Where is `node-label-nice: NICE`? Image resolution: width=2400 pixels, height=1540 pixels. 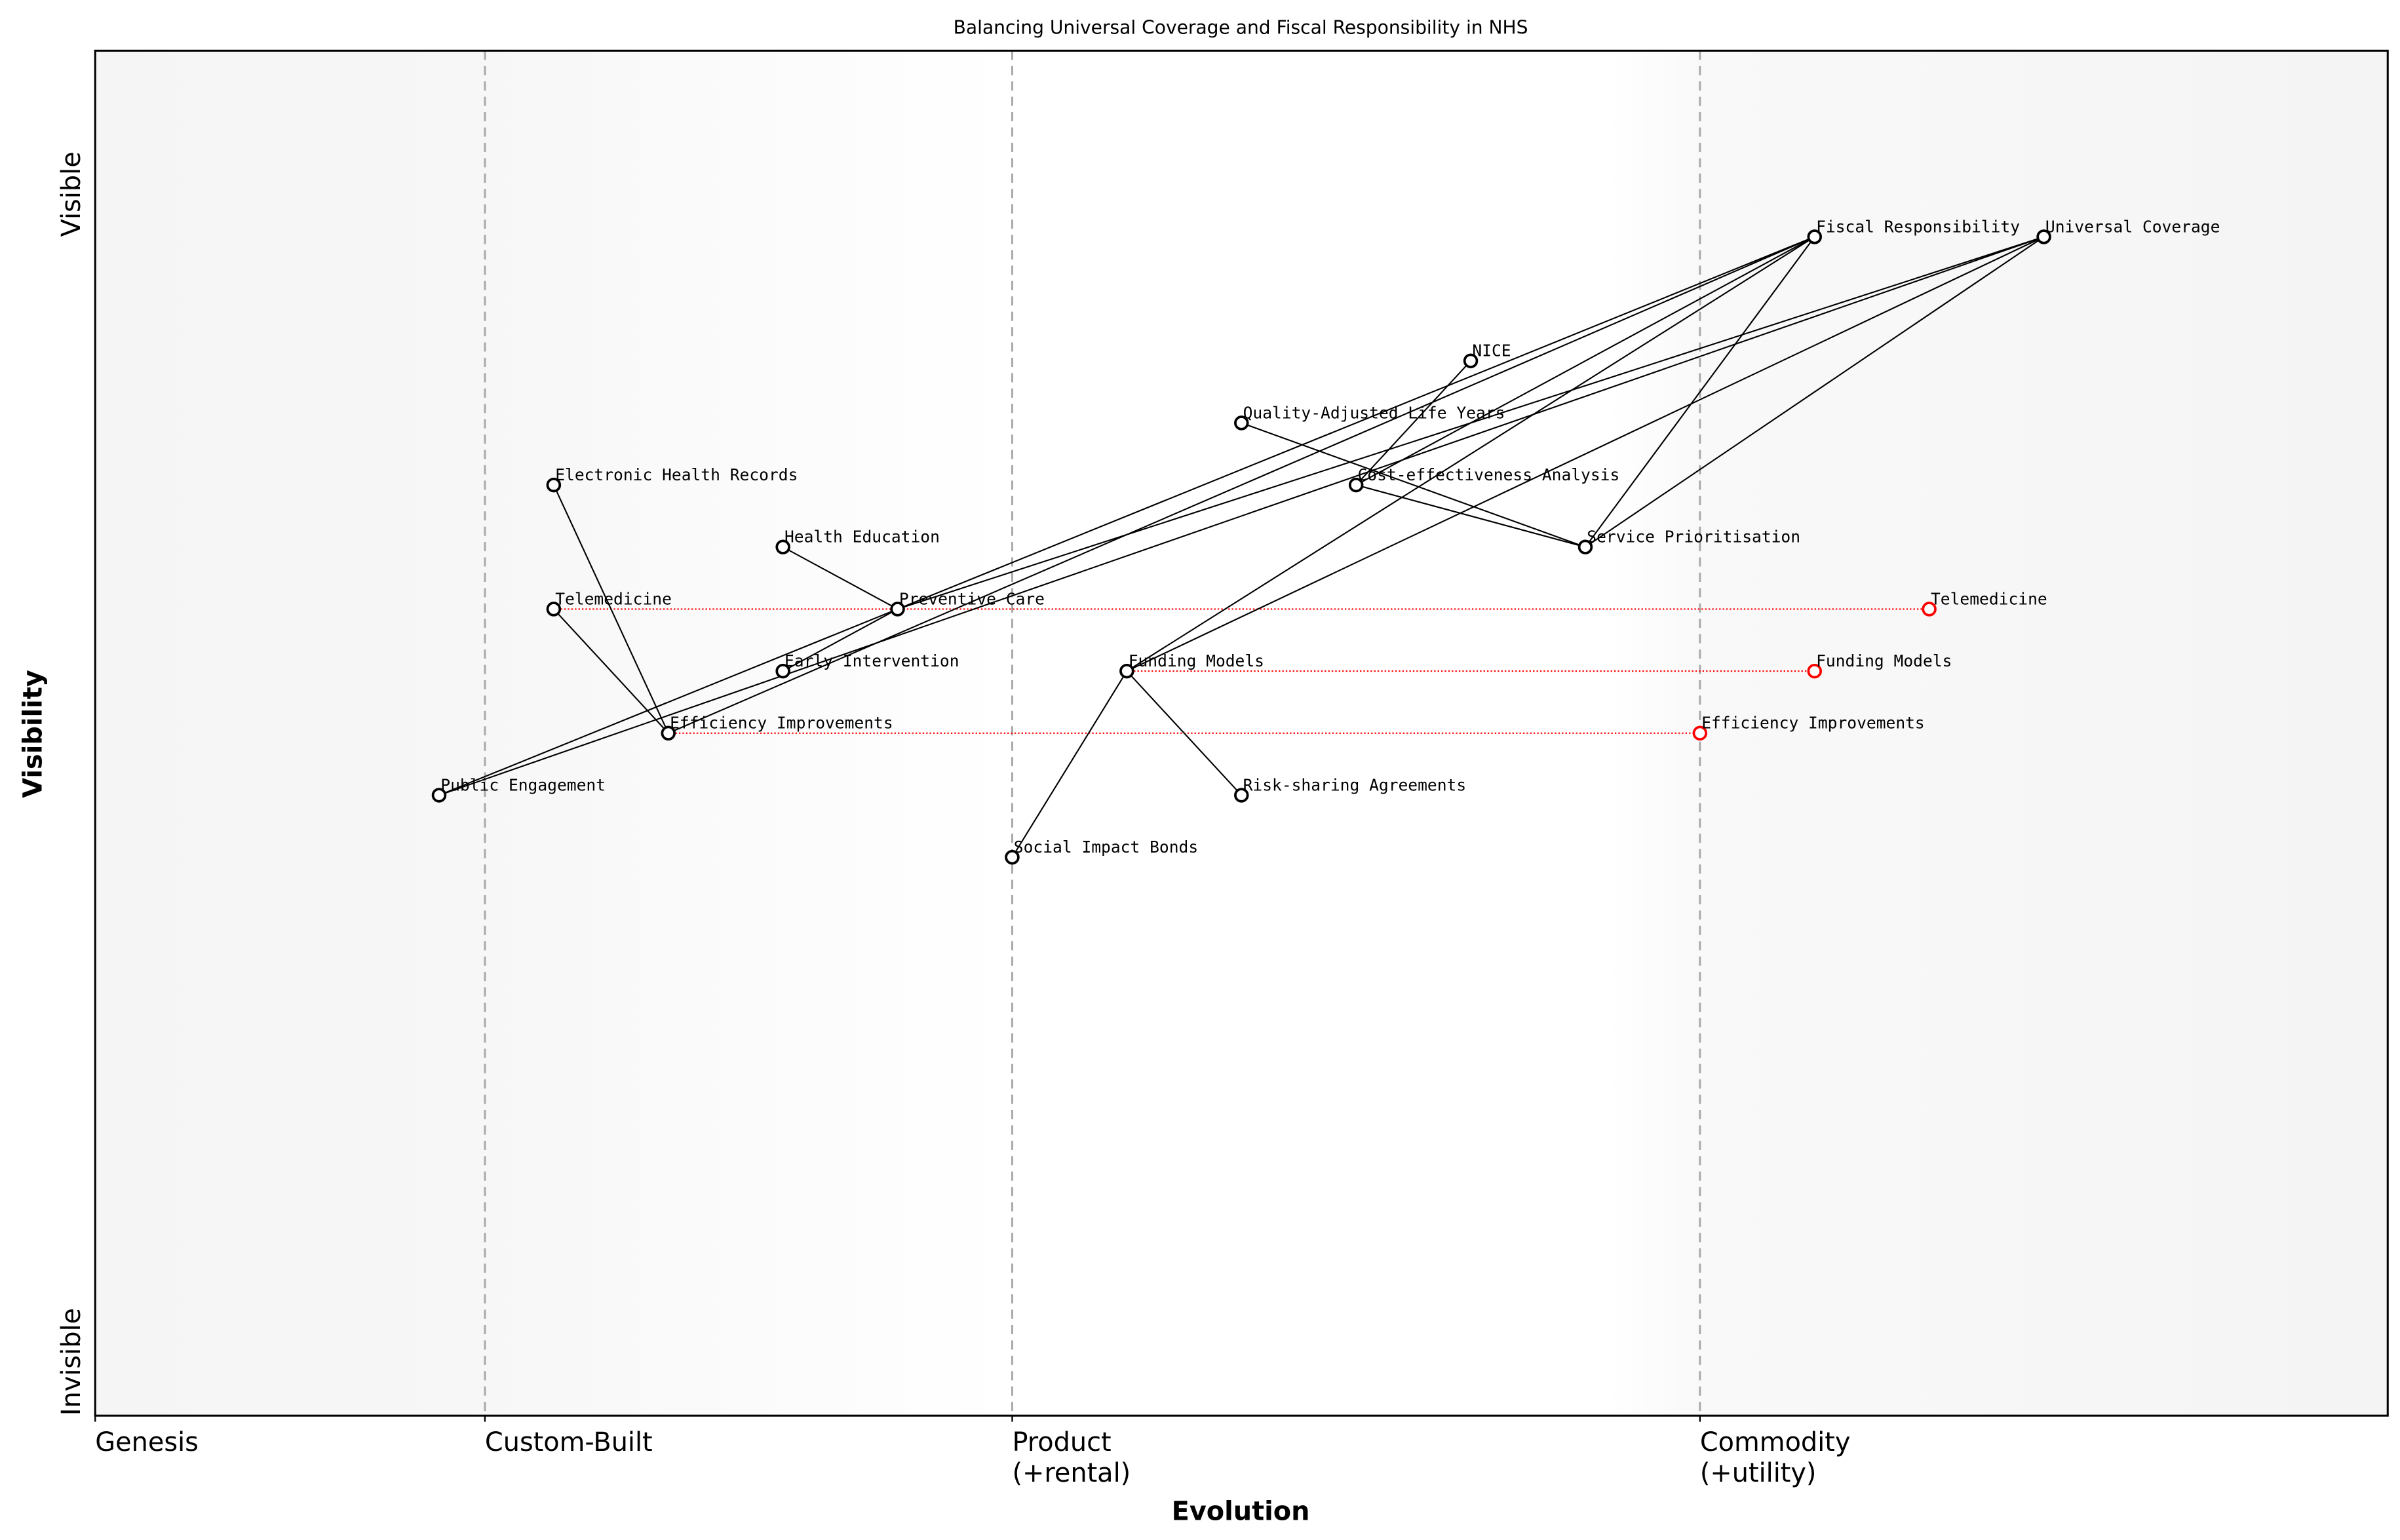 node-label-nice: NICE is located at coordinates (1491, 350).